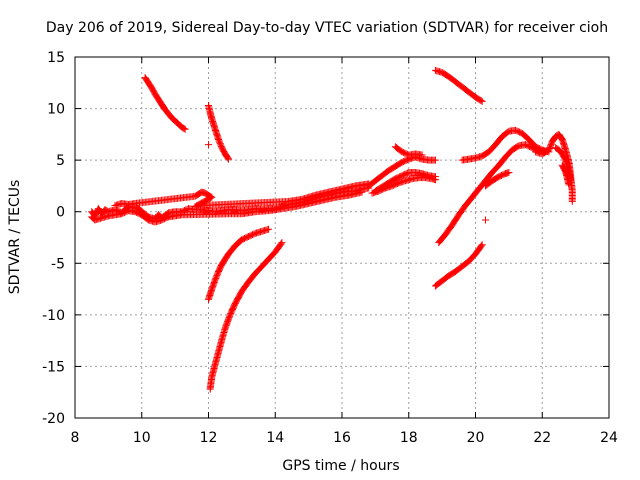 Image resolution: width=640 pixels, height=480 pixels. What do you see at coordinates (209, 438) in the screenshot?
I see `x-tick-label: 12` at bounding box center [209, 438].